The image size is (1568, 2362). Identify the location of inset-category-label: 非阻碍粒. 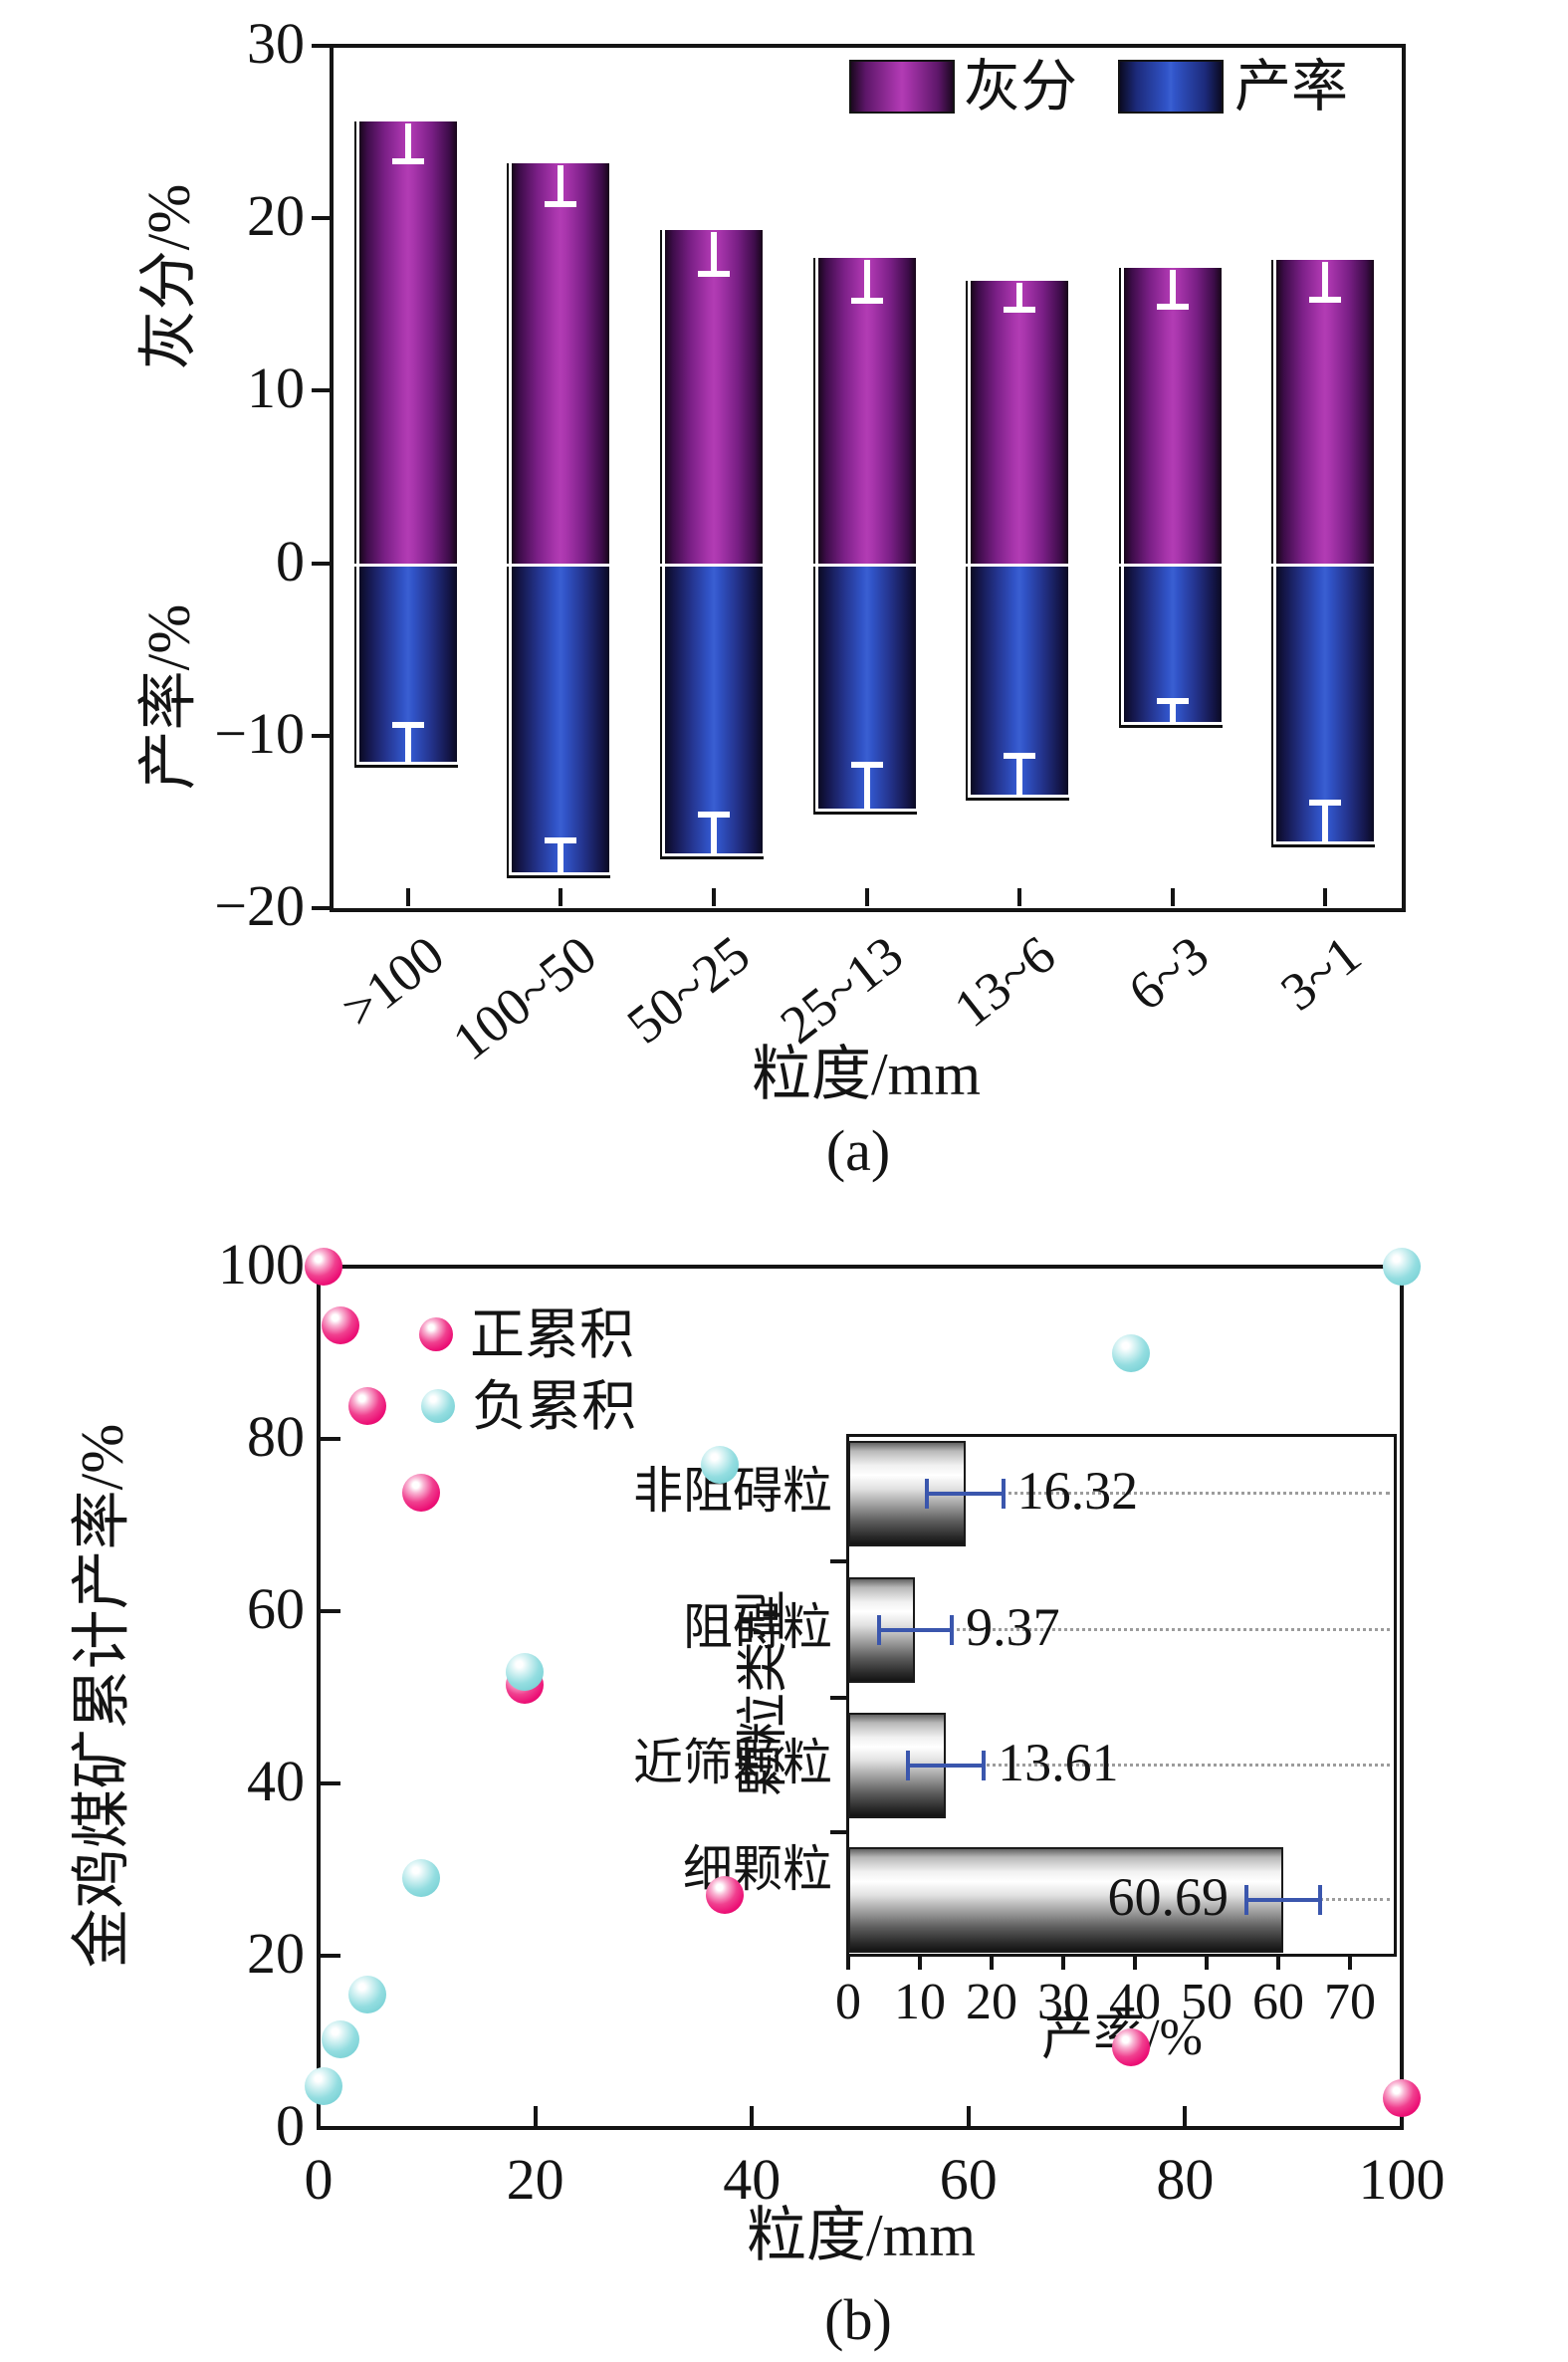
(732, 1491).